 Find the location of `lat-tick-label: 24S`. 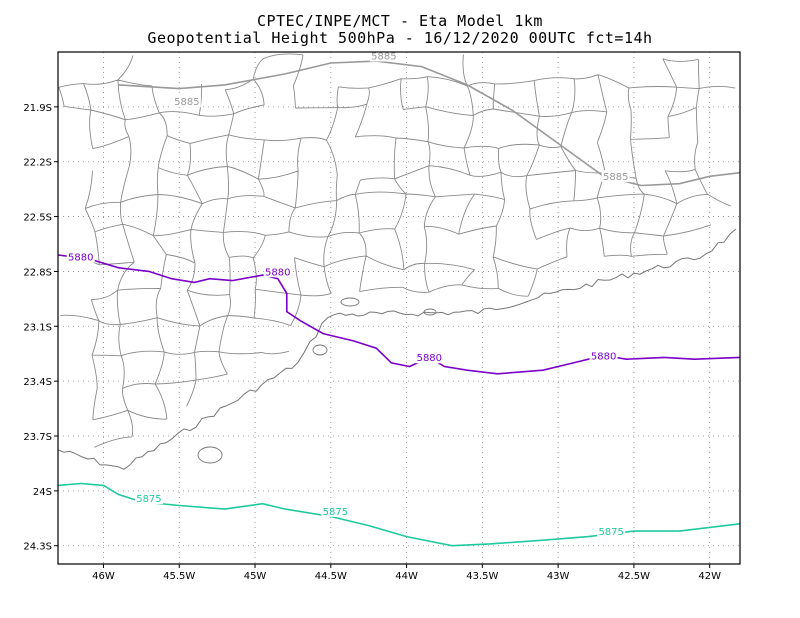

lat-tick-label: 24S is located at coordinates (42, 492).